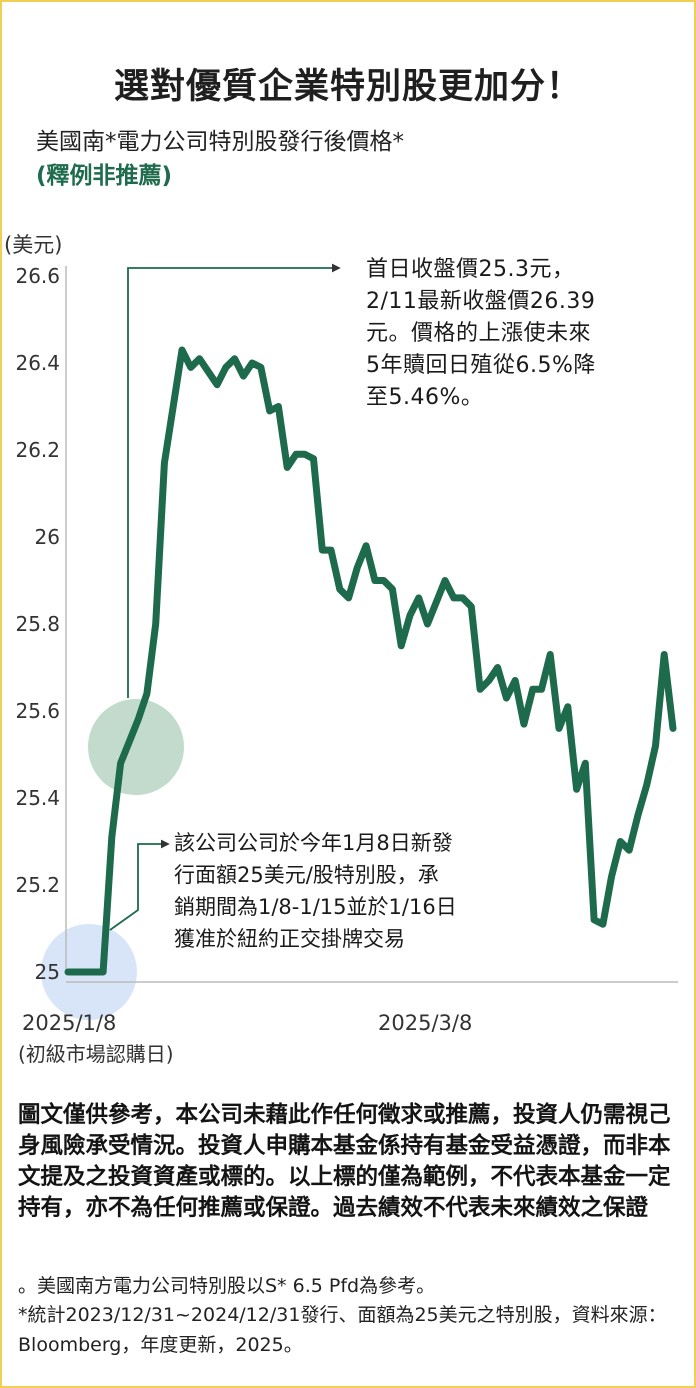 The image size is (696, 1388). Describe the element at coordinates (69, 1023) in the screenshot. I see `x-tick-label: 2025/1/8` at that location.